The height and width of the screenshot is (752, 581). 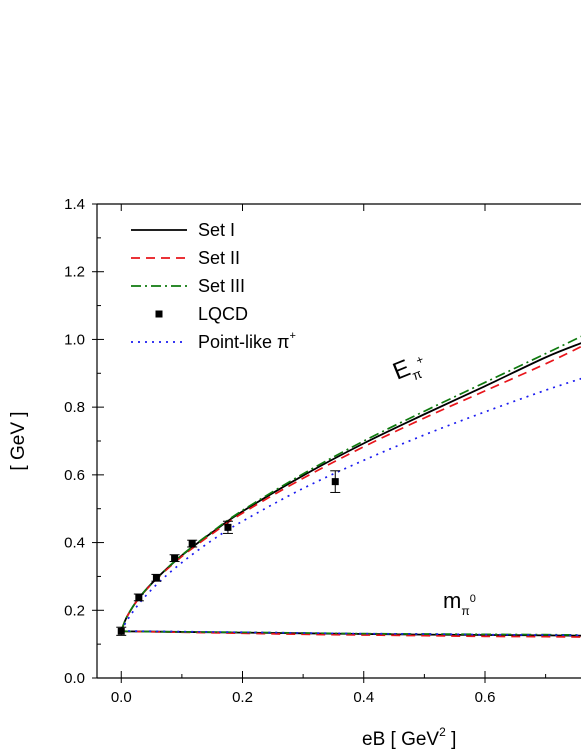 What do you see at coordinates (400, 739) in the screenshot?
I see `x-axis-title-main: eB [ GeV` at bounding box center [400, 739].